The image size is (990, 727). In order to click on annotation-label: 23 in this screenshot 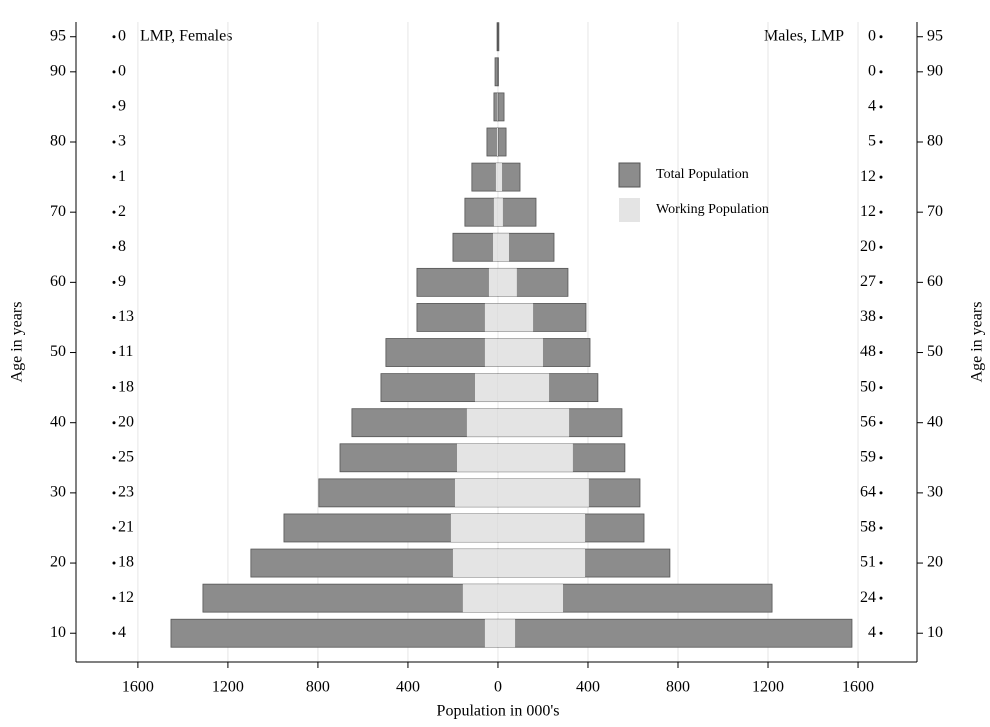, I will do `click(126, 492)`.